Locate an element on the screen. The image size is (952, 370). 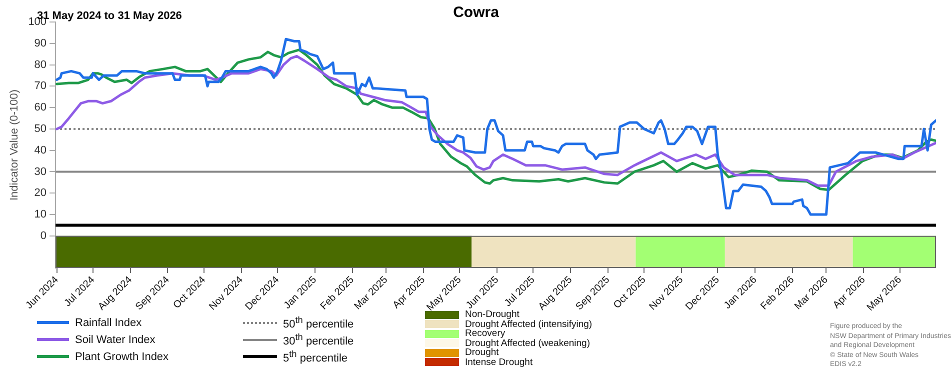
y-tick-label: 30 is located at coordinates (40, 172).